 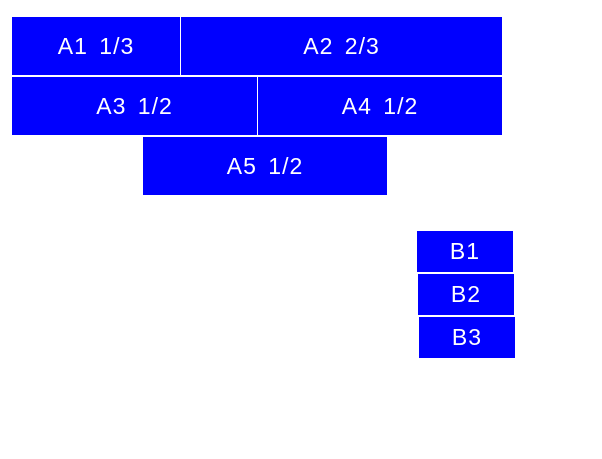 What do you see at coordinates (380, 106) in the screenshot?
I see `box-a4: A4 1/2` at bounding box center [380, 106].